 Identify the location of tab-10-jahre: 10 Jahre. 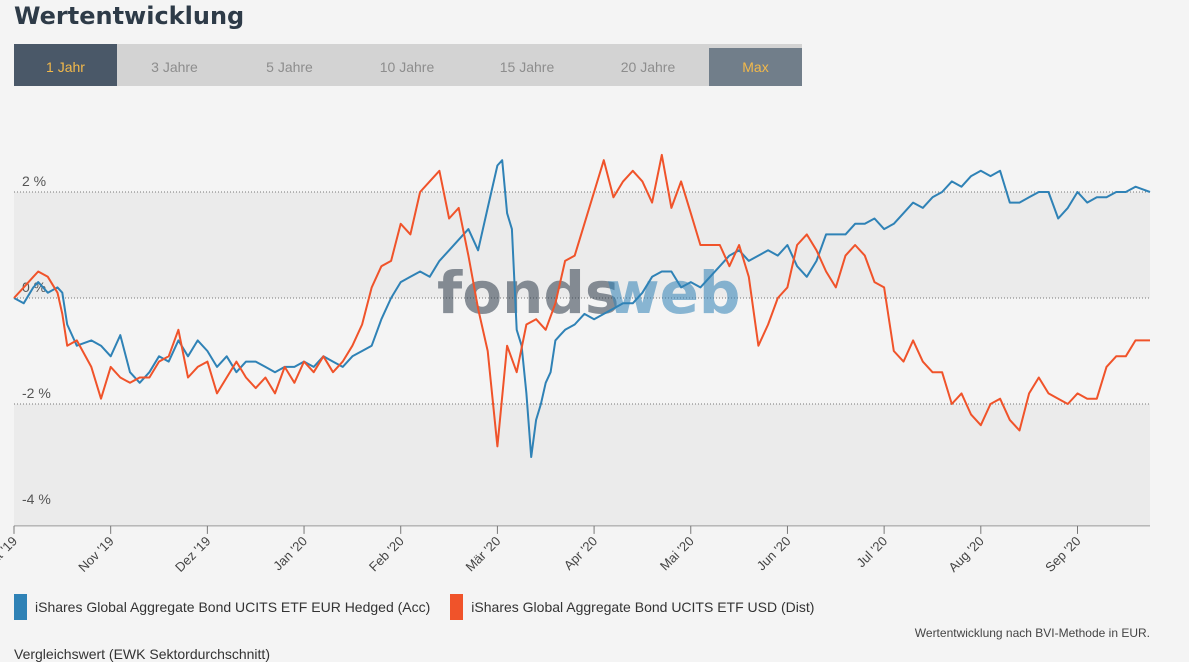
(407, 67).